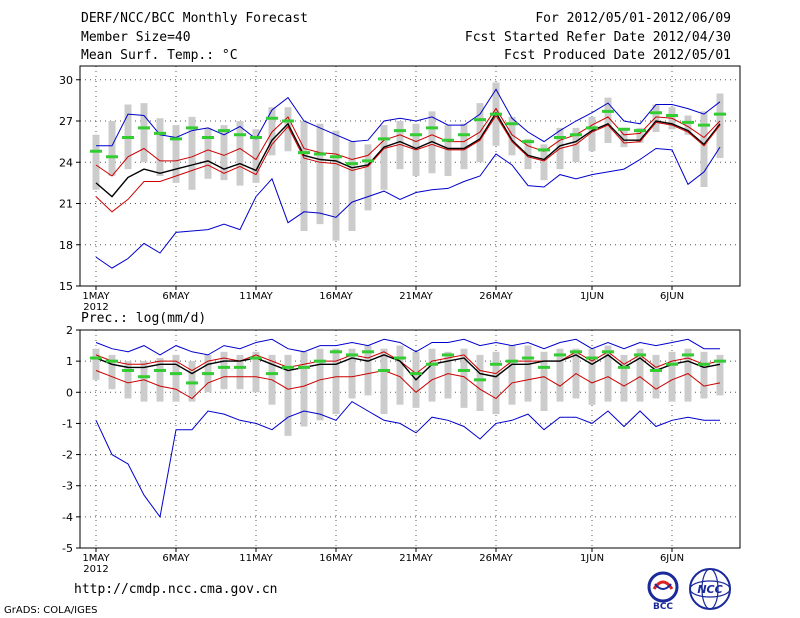 Image resolution: width=800 pixels, height=618 pixels. I want to click on prec-x-tick-label: 6JUN, so click(672, 558).